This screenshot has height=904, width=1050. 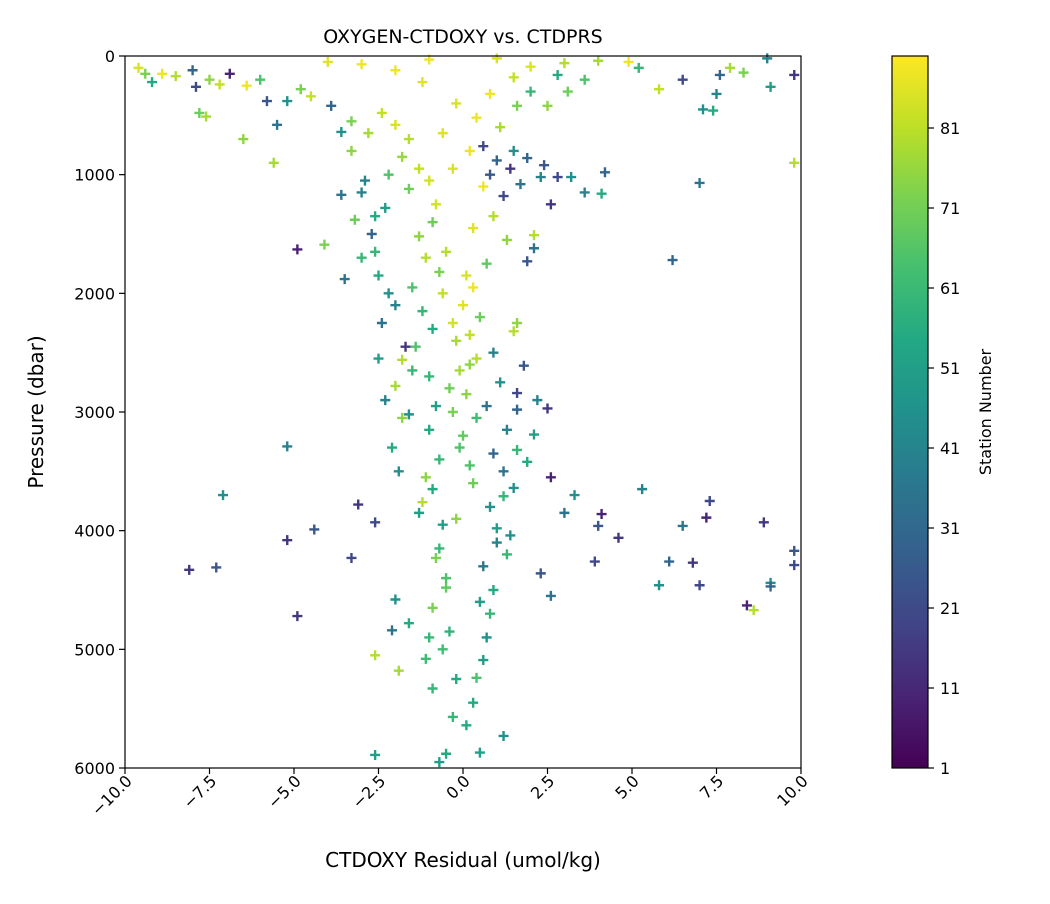 I want to click on x-tick-label: −10.0, so click(x=112, y=795).